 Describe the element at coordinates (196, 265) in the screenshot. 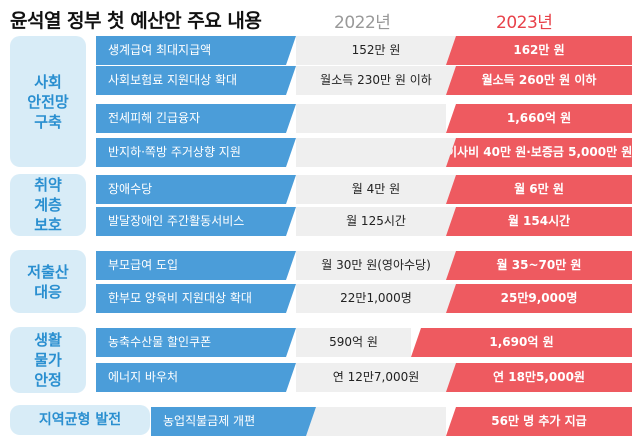

I see `item-label: 부모급여 도입` at that location.